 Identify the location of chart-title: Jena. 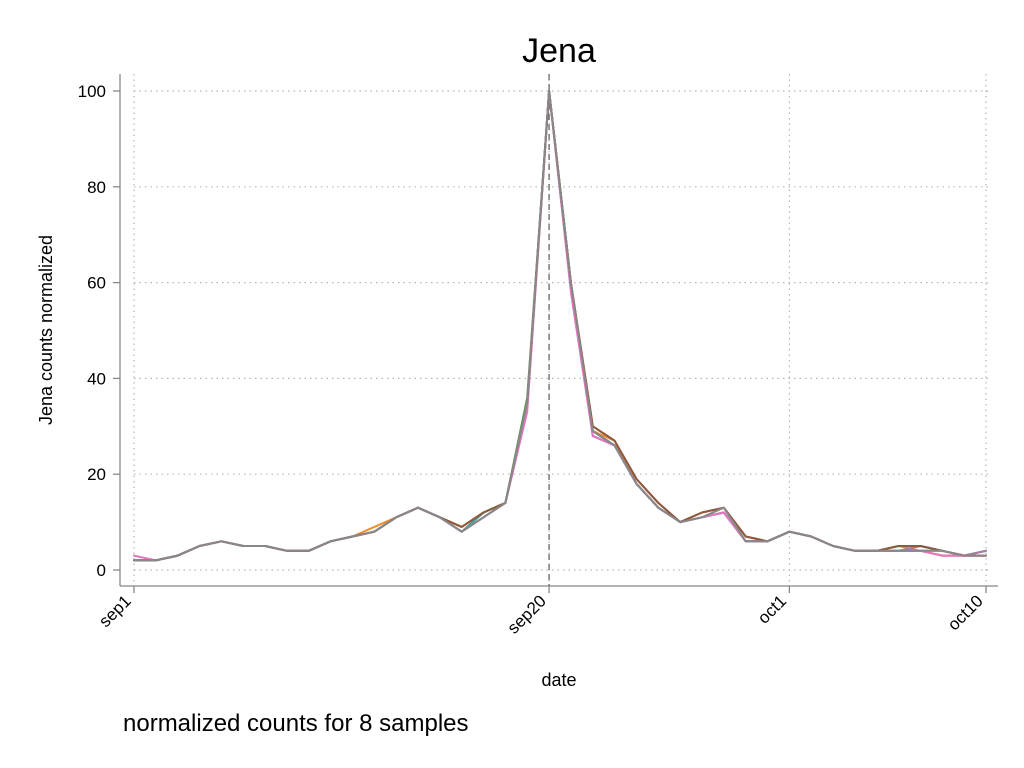
(559, 51).